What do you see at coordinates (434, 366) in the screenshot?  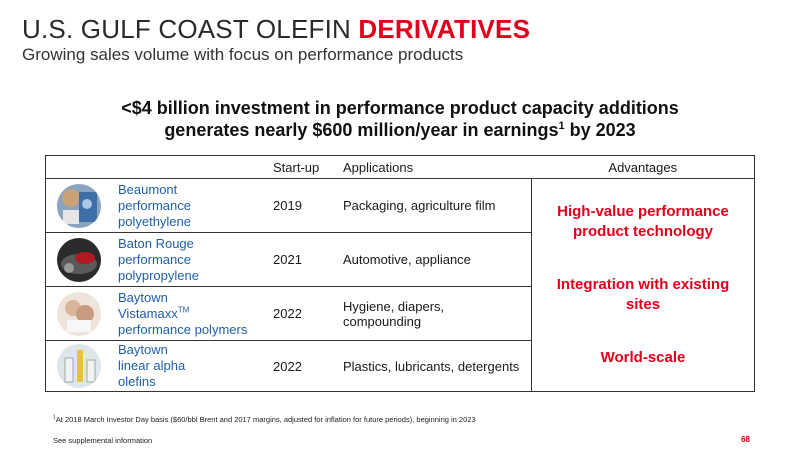 I see `applications: Plastics, lubricants, detergents` at bounding box center [434, 366].